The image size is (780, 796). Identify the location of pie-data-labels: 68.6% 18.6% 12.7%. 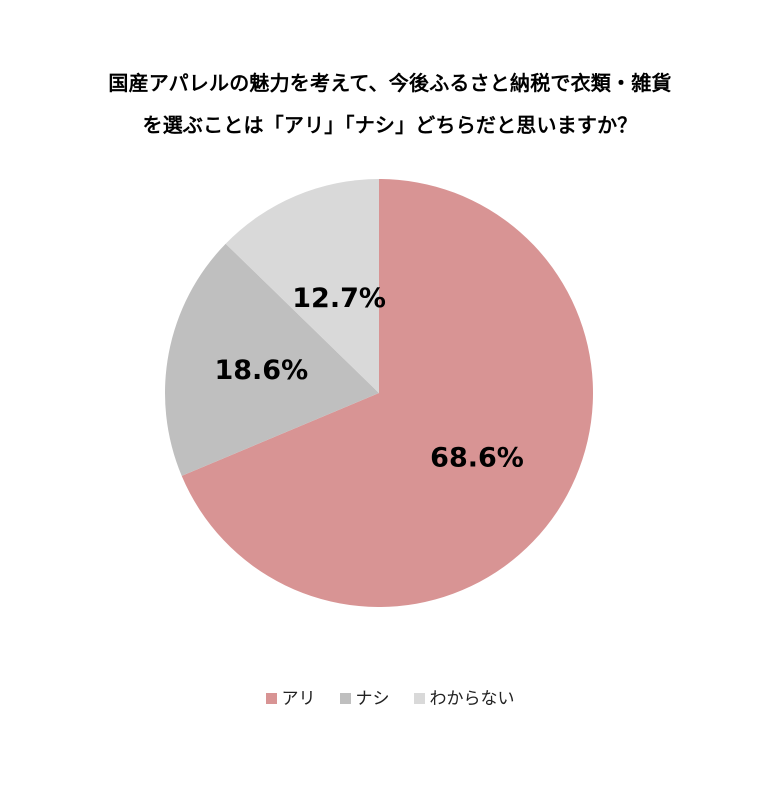
(368, 378).